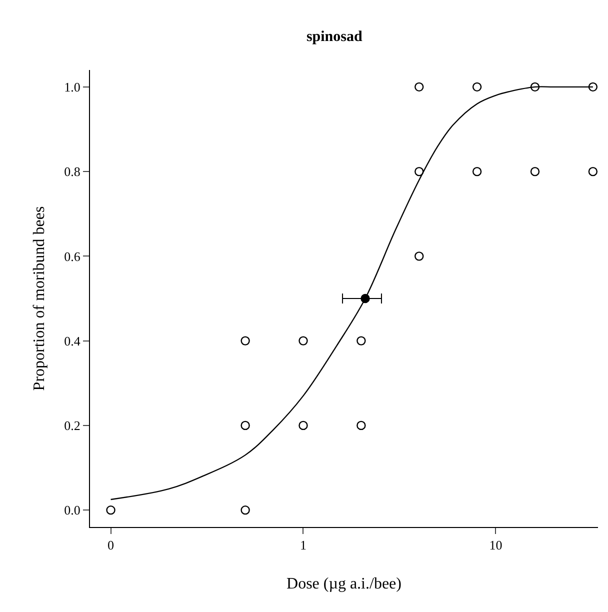  What do you see at coordinates (72, 510) in the screenshot?
I see `y-tick-label: 0.0` at bounding box center [72, 510].